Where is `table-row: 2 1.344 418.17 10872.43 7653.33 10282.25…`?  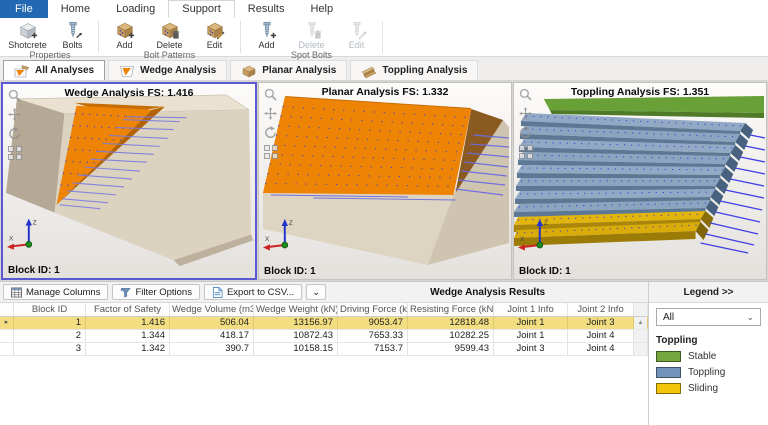 table-row: 2 1.344 418.17 10872.43 7653.33 10282.25… is located at coordinates (324, 336).